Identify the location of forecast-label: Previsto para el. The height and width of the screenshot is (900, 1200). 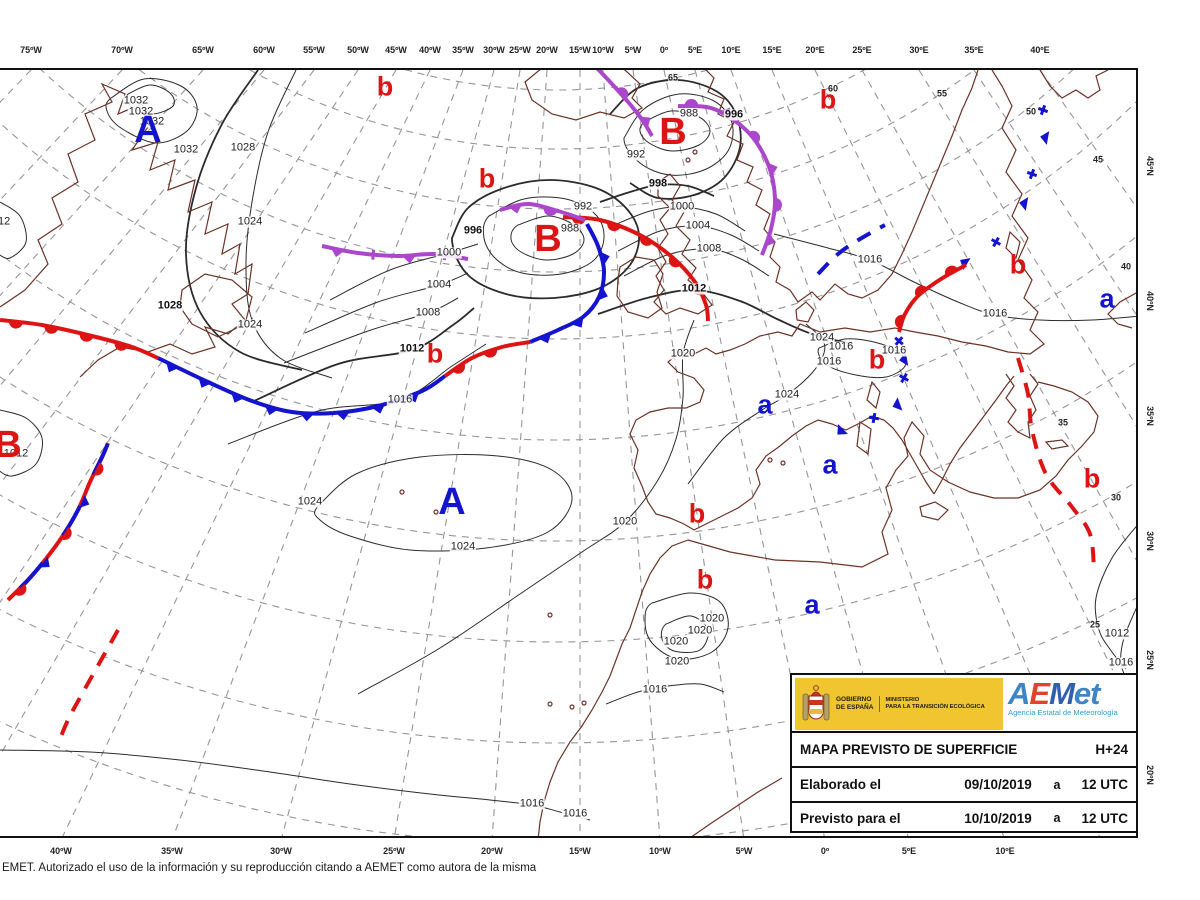
(850, 818).